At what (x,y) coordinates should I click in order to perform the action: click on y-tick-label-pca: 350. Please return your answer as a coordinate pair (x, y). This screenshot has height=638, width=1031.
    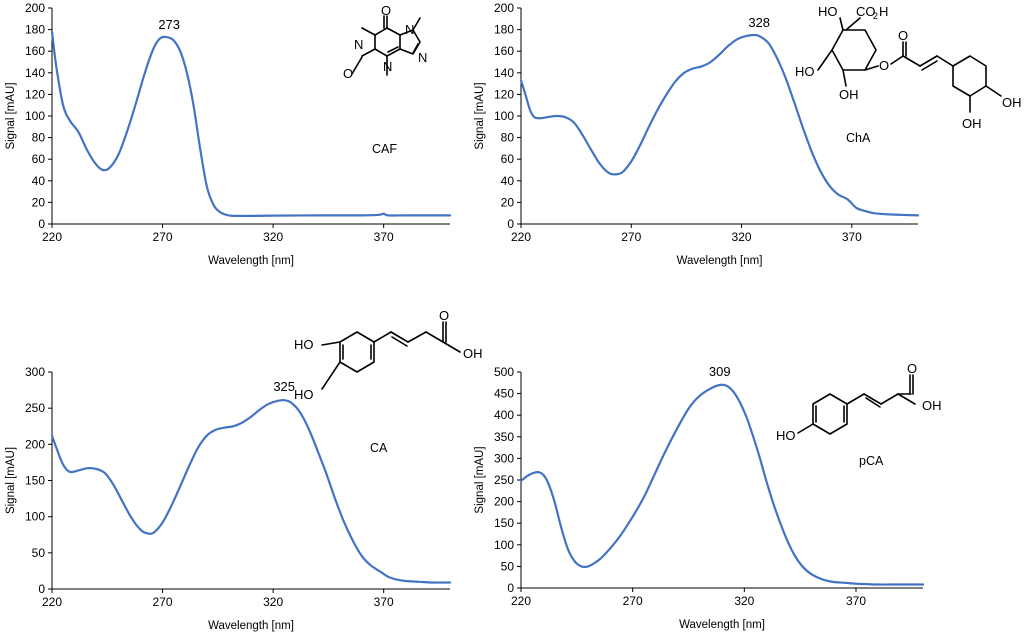
    Looking at the image, I should click on (504, 437).